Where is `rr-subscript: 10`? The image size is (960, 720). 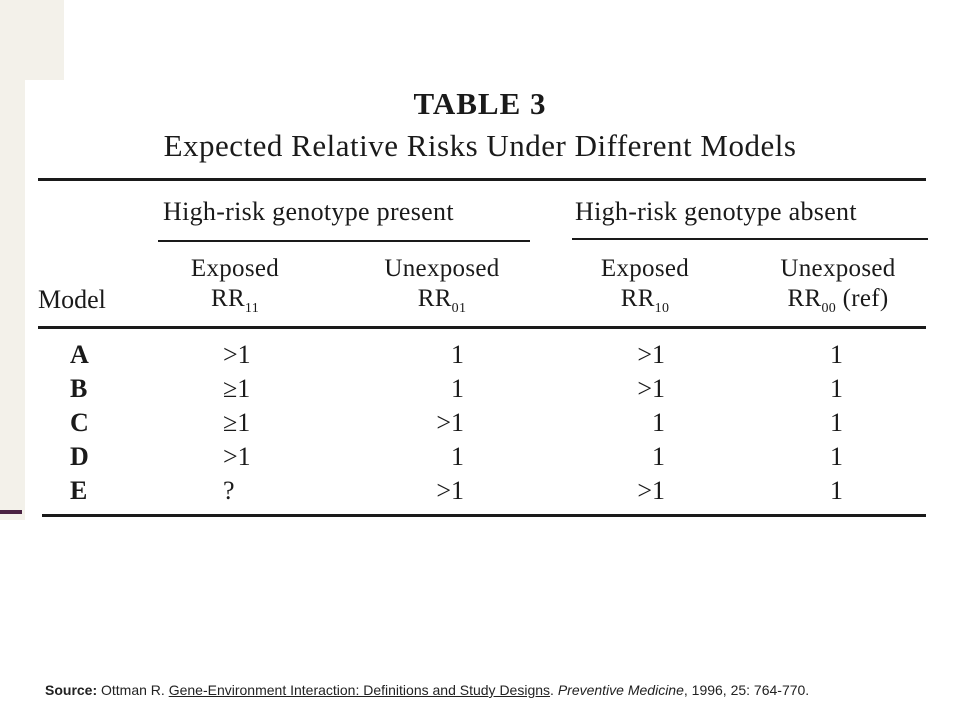 rr-subscript: 10 is located at coordinates (662, 308).